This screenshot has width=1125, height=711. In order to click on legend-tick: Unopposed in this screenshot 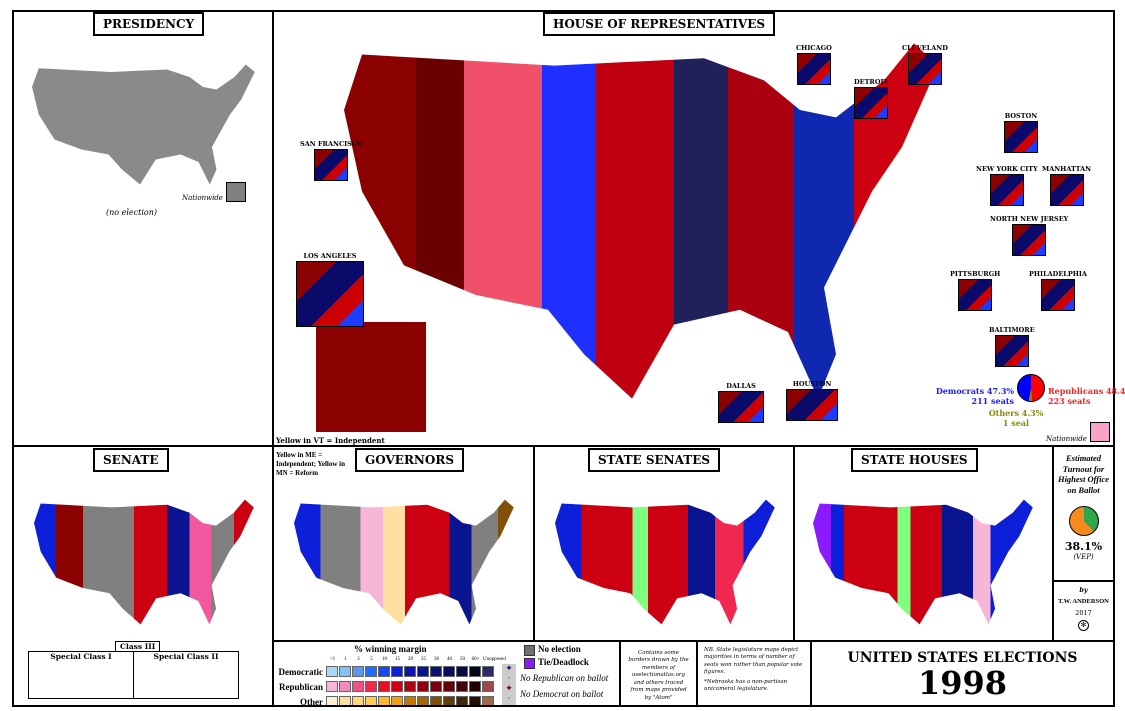, I will do `click(494, 659)`.